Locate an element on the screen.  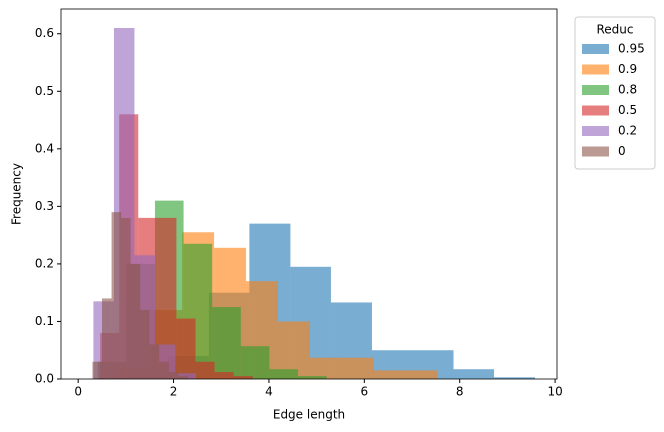
legend-title: Reduc is located at coordinates (614, 30).